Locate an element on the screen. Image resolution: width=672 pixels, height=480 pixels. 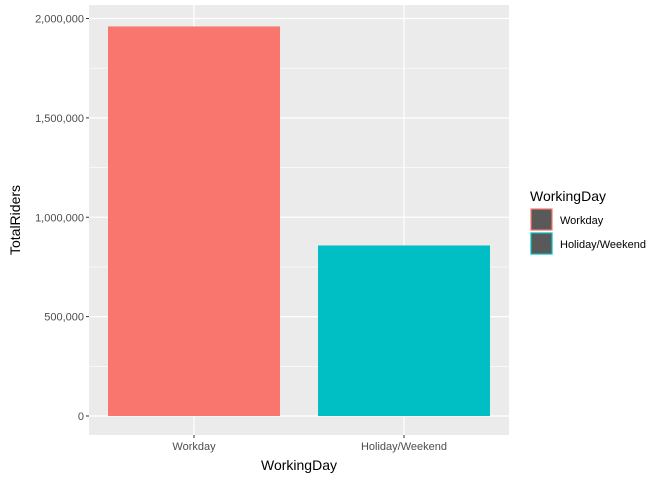
y-axis-title: TotalRiders is located at coordinates (15, 220).